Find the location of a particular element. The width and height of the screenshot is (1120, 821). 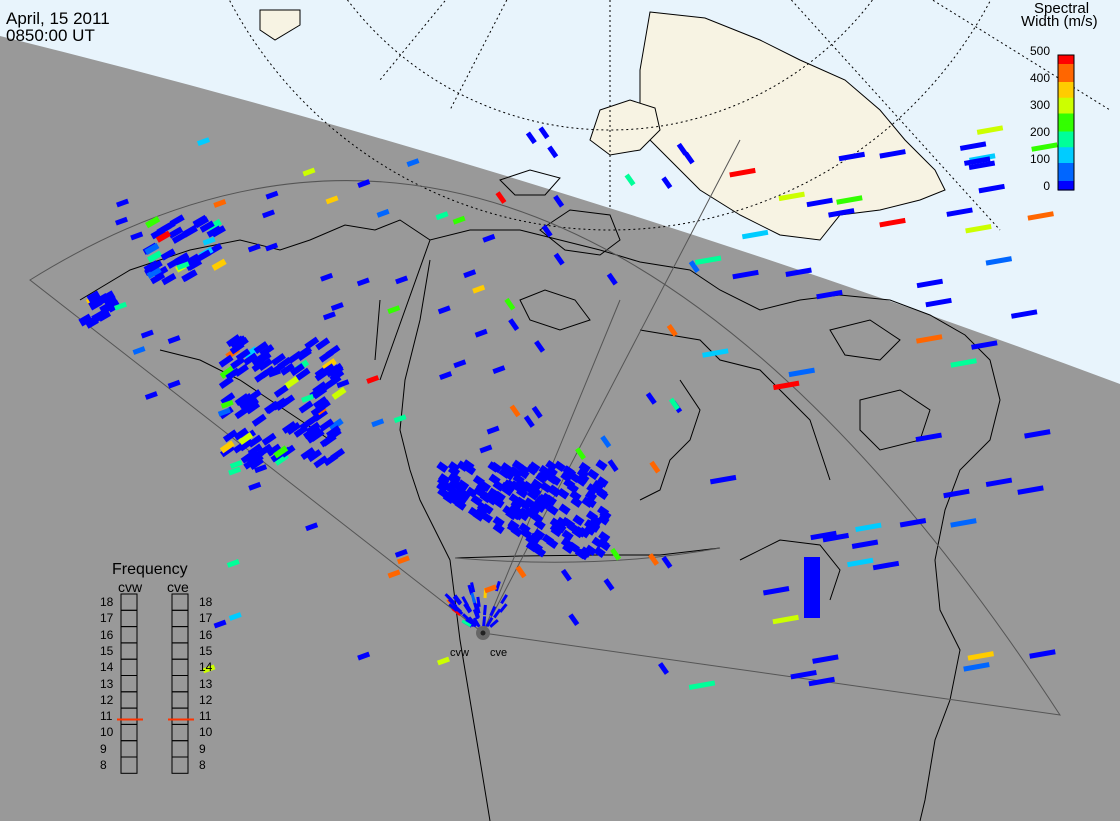

colorbar-title-line1: Spectral is located at coordinates (1062, 8).